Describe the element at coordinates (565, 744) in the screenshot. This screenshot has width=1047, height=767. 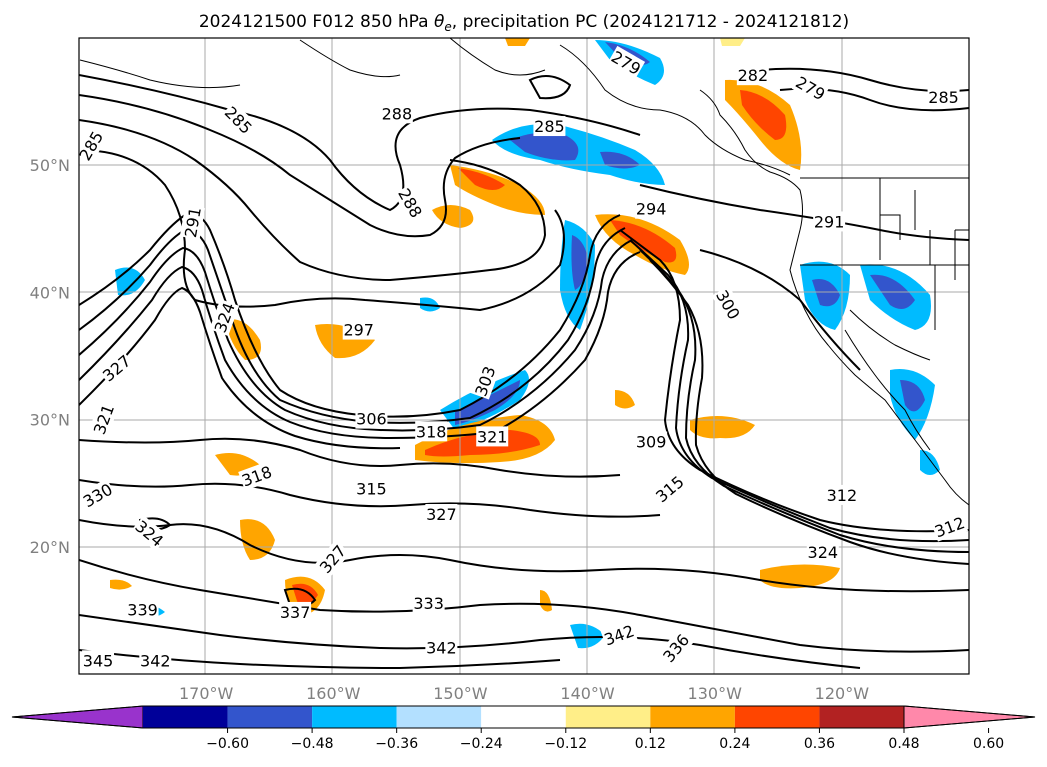
I see `colorbar-label: −0.12` at that location.